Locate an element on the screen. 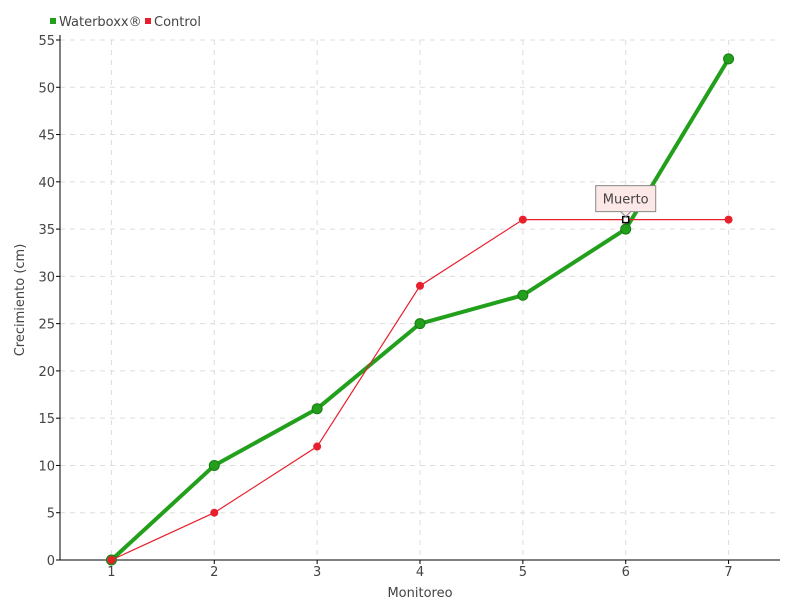  x-tick-label: 1 is located at coordinates (111, 572).